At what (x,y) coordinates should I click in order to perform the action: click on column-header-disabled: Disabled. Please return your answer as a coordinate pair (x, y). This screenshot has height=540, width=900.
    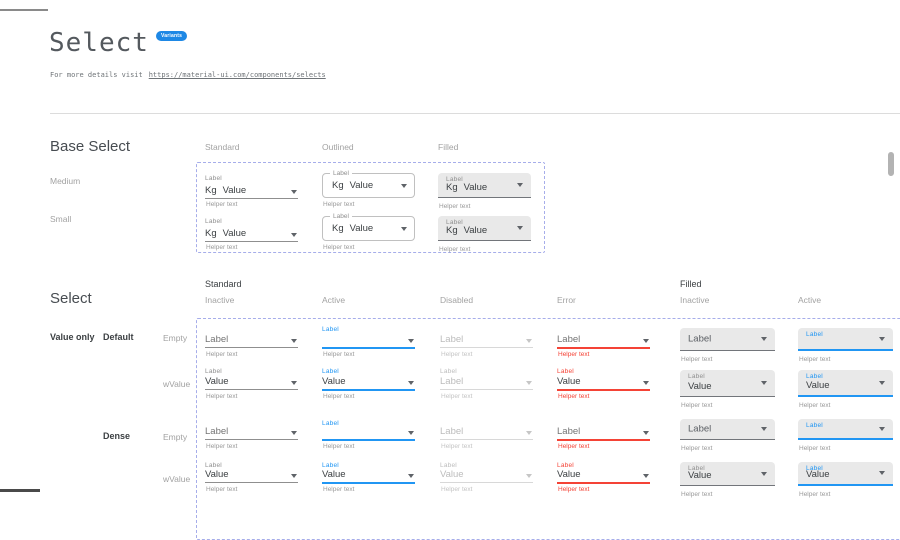
    Looking at the image, I should click on (457, 300).